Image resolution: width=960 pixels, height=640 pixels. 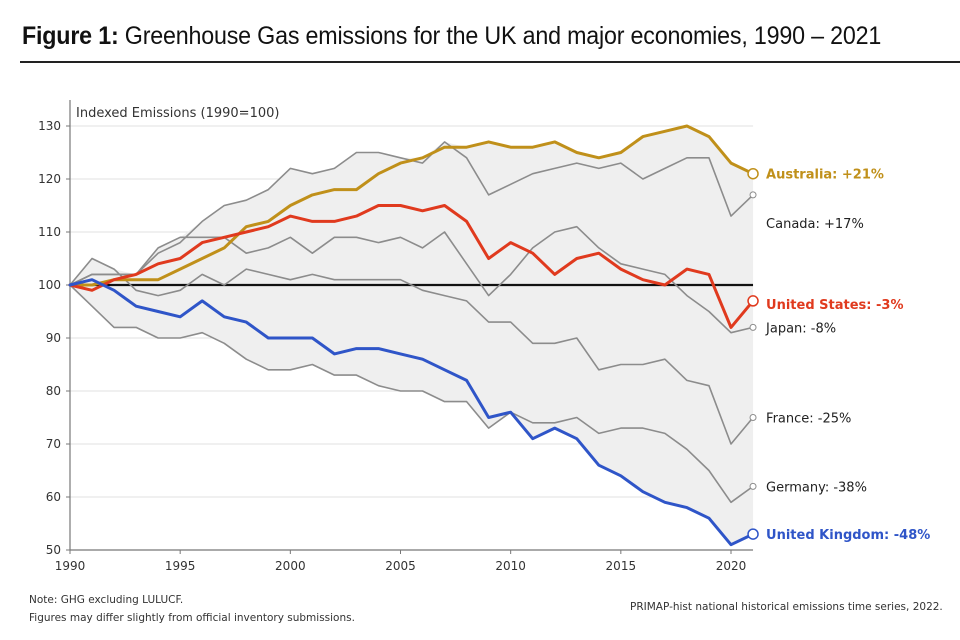 I want to click on x-tick-label: 2005, so click(x=400, y=566).